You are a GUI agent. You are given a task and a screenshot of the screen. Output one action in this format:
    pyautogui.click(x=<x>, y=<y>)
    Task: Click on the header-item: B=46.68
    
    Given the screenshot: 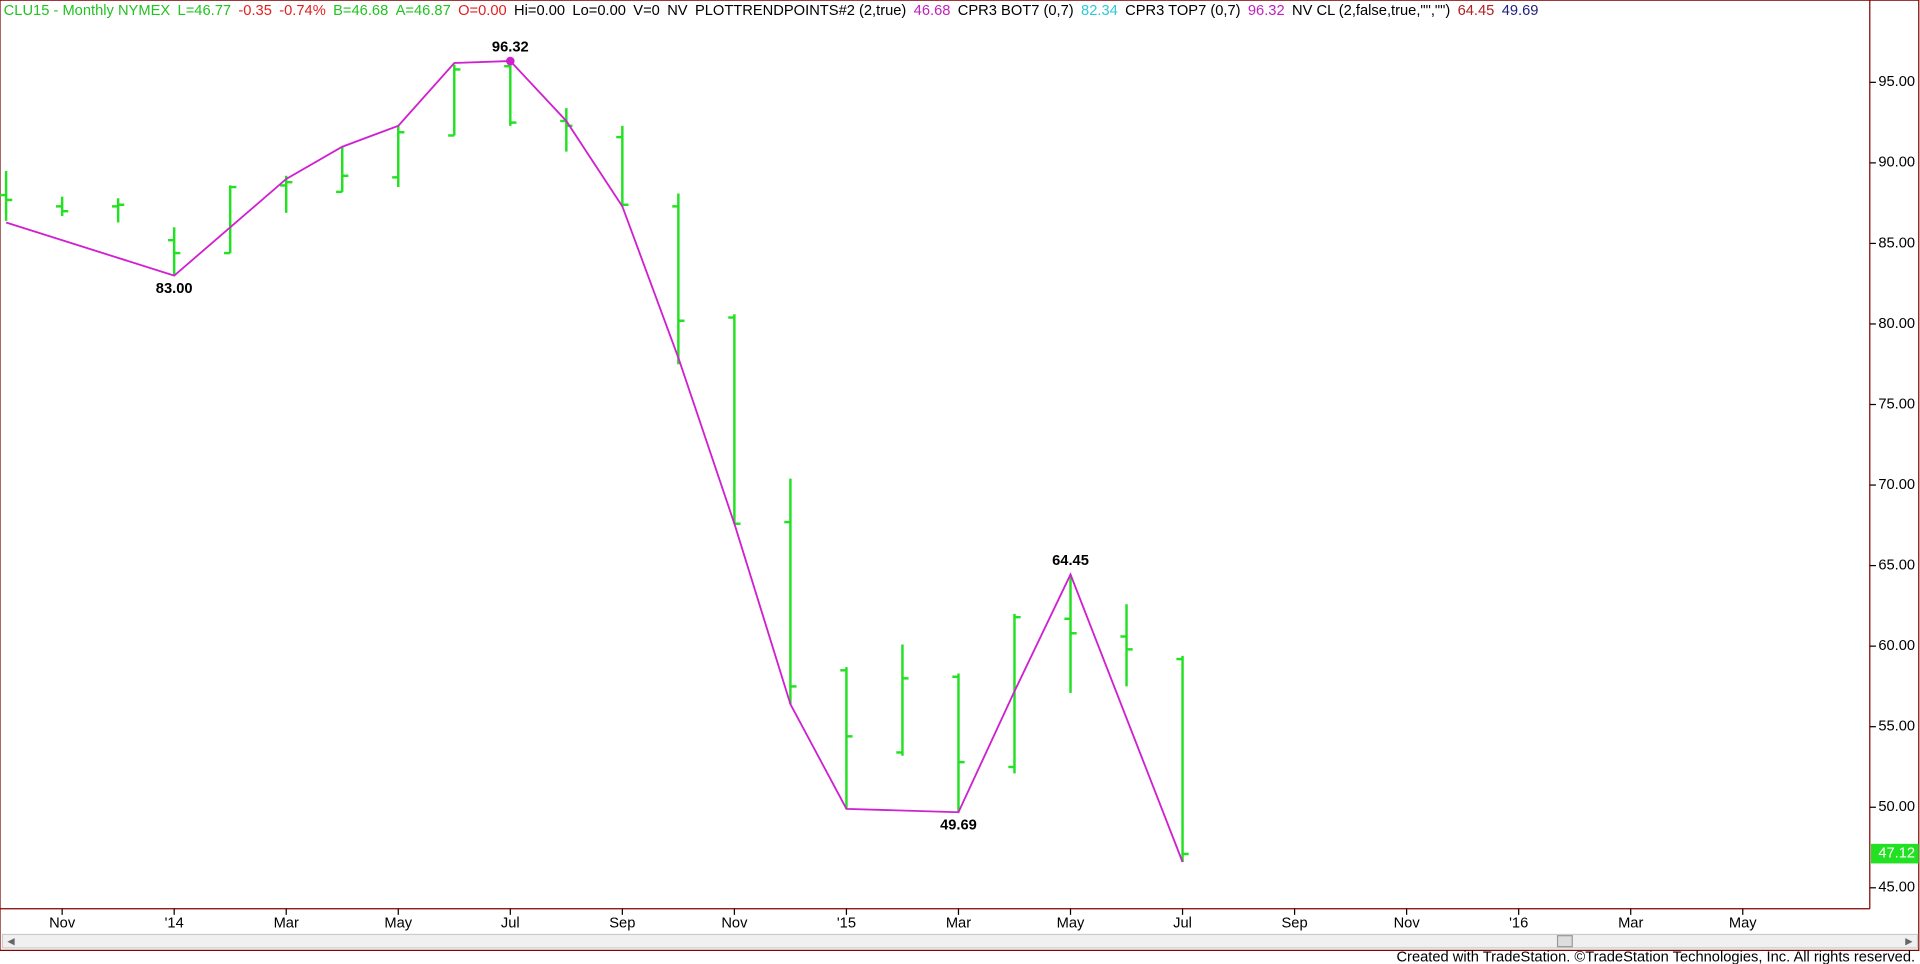 What is the action you would take?
    pyautogui.click(x=360, y=11)
    